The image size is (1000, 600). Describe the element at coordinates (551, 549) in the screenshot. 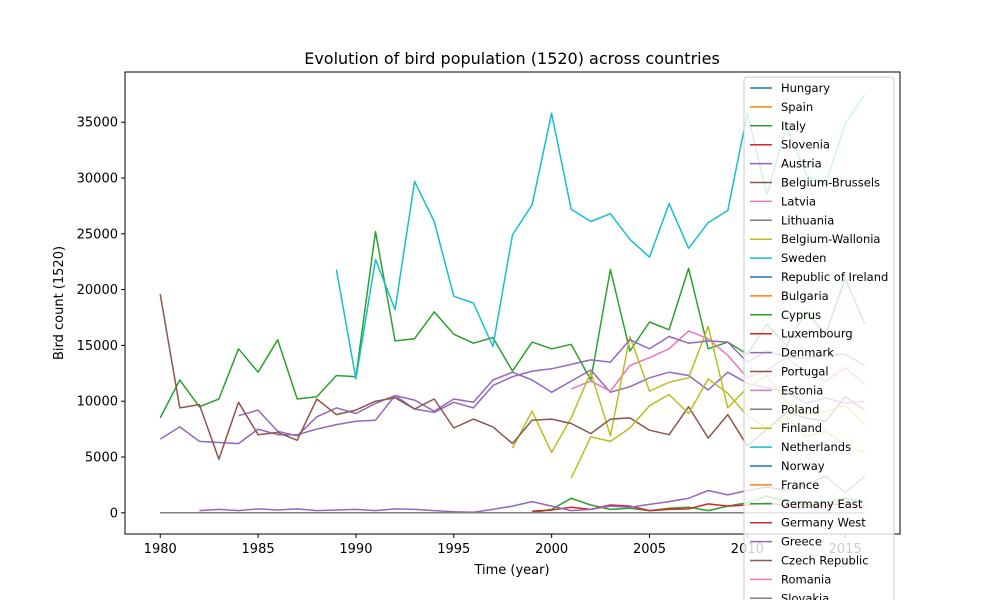

I see `x-tick-label: 2000` at that location.